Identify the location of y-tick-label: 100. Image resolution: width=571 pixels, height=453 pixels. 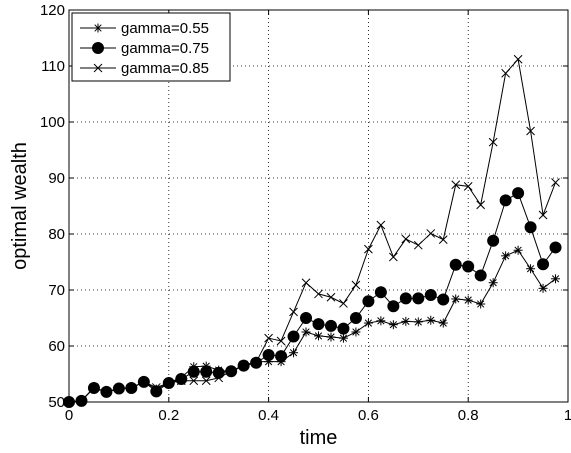
(52, 122).